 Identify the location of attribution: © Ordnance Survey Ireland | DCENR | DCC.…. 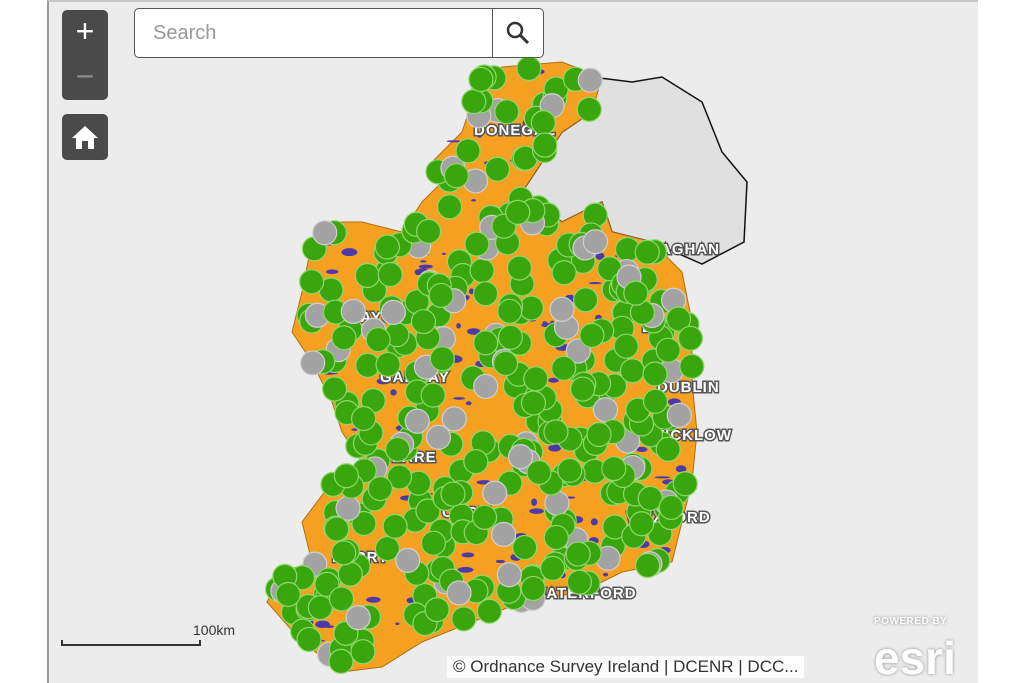
(626, 667).